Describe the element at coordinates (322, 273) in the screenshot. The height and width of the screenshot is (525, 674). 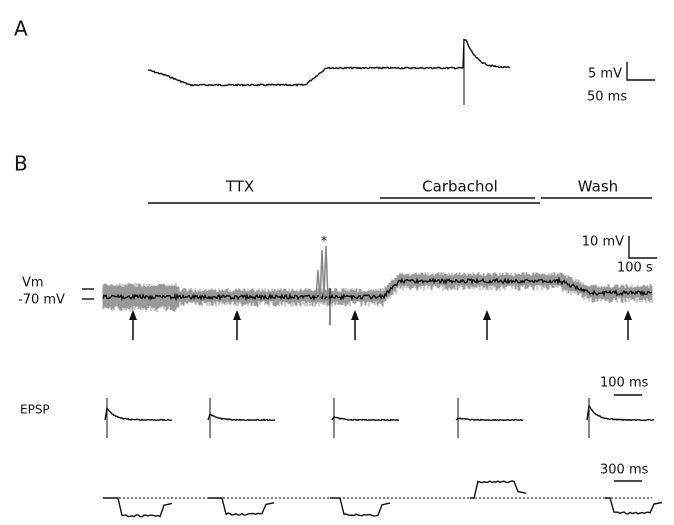
I see `spike` at that location.